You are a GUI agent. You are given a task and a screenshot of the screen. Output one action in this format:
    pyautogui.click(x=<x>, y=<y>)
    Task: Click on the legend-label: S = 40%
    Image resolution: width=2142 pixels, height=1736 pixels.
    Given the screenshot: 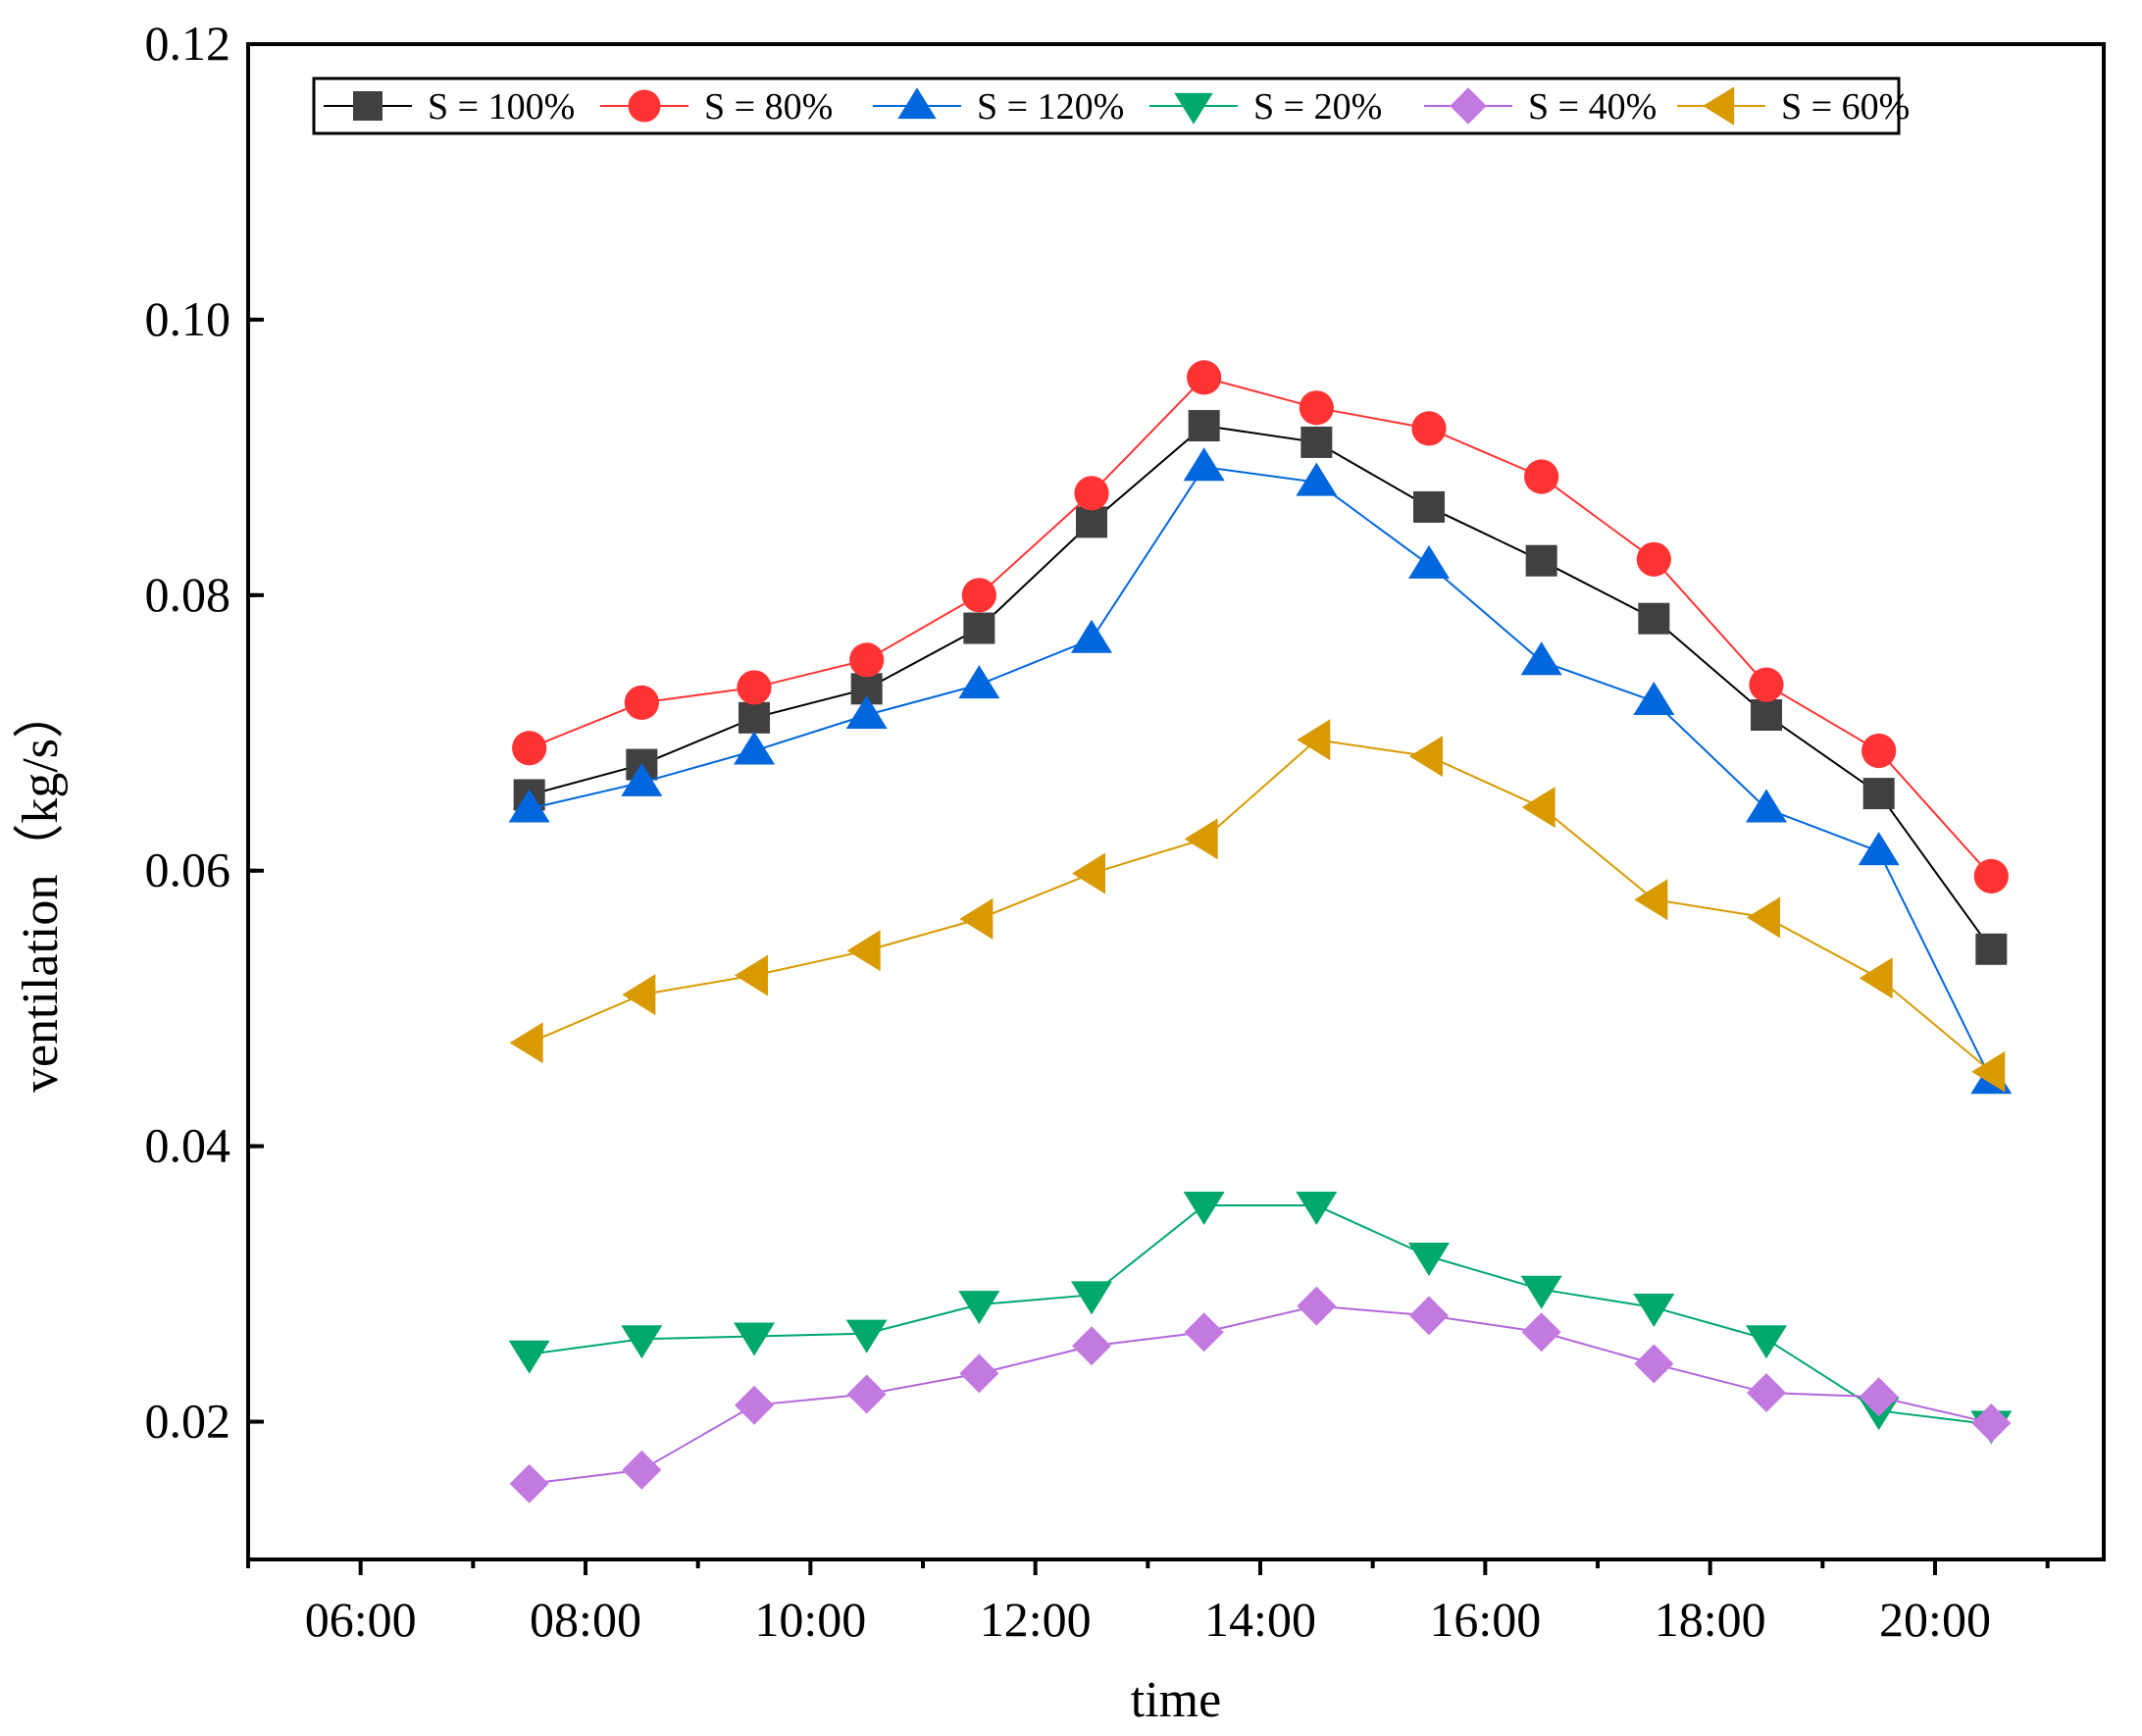 What is the action you would take?
    pyautogui.click(x=1592, y=107)
    